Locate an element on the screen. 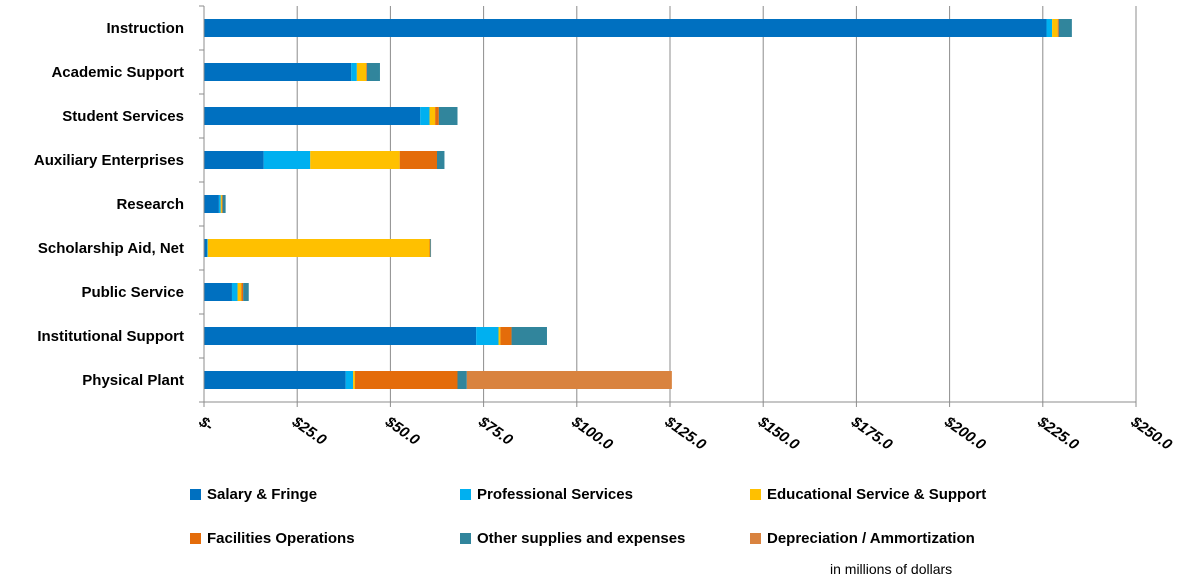 This screenshot has width=1198, height=584. legend-item: Other supplies and expenses is located at coordinates (572, 538).